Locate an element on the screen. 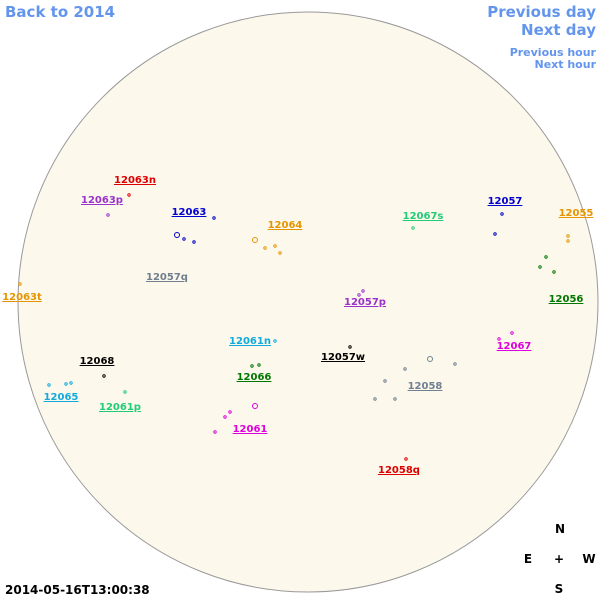 The height and width of the screenshot is (600, 600). compass-center: + is located at coordinates (559, 559).